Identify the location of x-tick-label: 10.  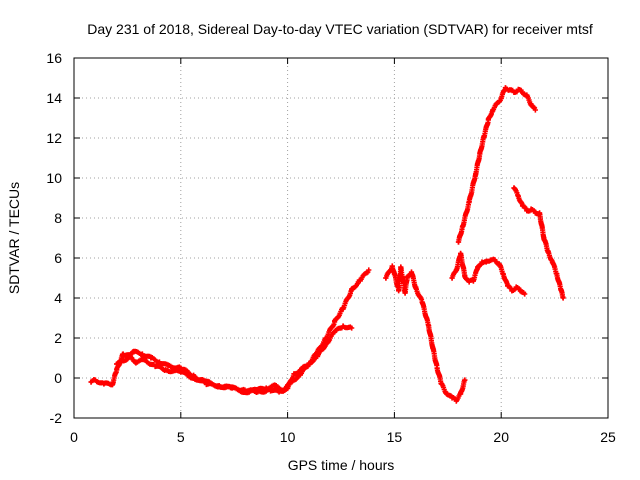
(288, 437).